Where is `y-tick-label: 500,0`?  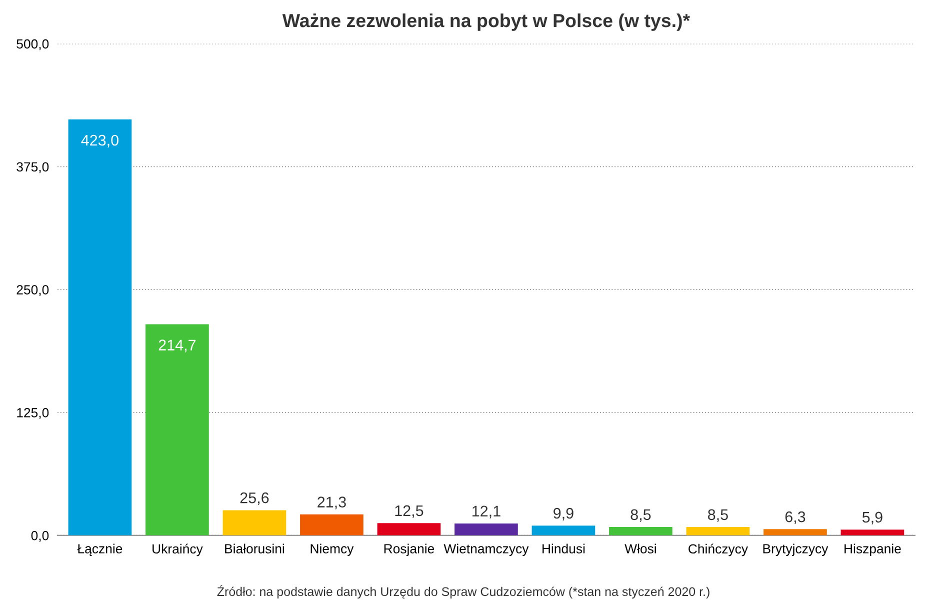 y-tick-label: 500,0 is located at coordinates (32, 44).